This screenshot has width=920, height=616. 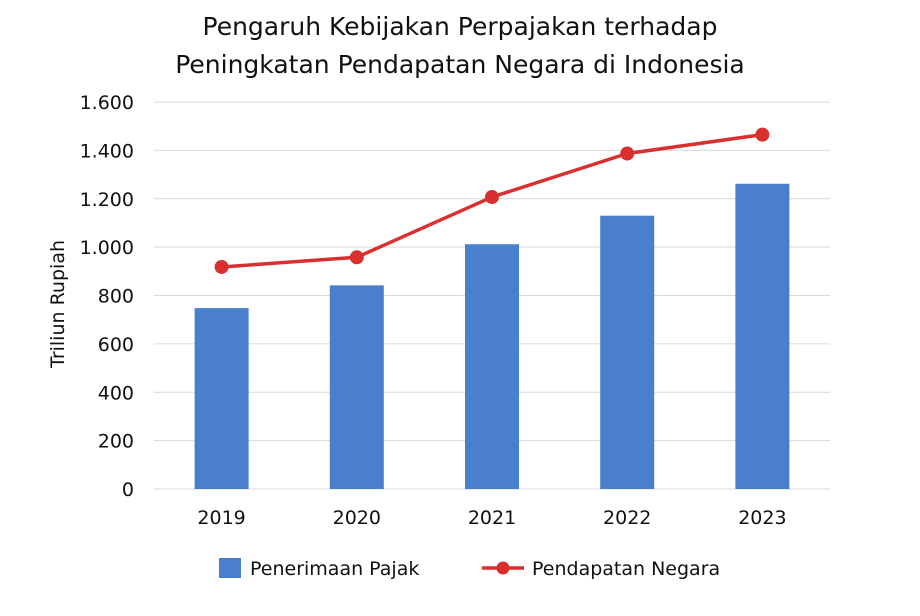 I want to click on x-tick-label: 2022, so click(x=627, y=518).